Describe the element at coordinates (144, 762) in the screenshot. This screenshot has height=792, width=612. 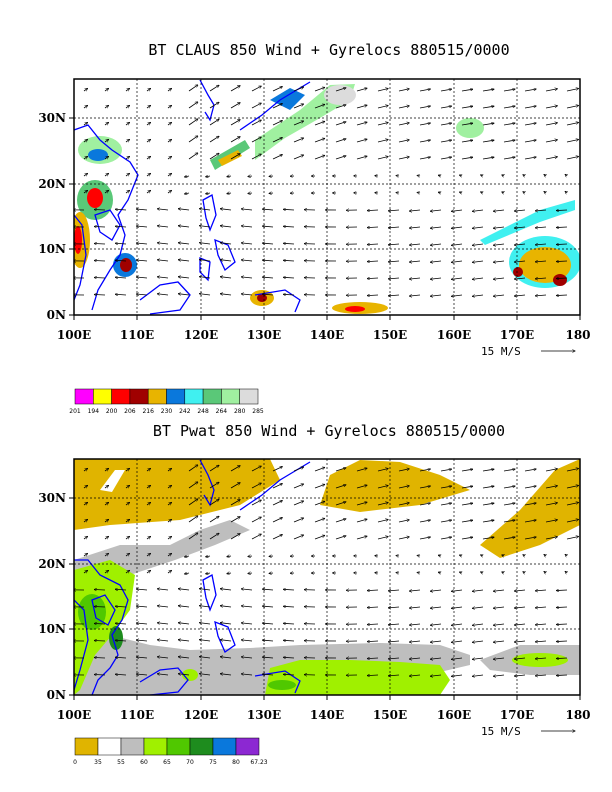
I see `colorbar-label: 60` at that location.